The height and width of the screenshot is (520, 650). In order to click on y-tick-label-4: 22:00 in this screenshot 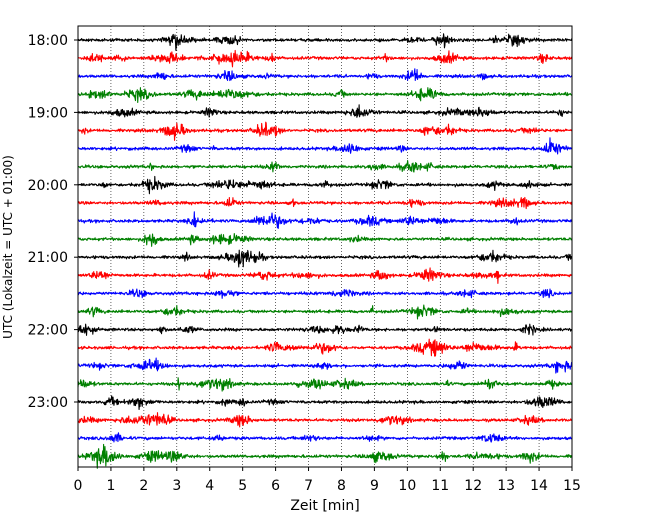, I will do `click(48, 331)`.